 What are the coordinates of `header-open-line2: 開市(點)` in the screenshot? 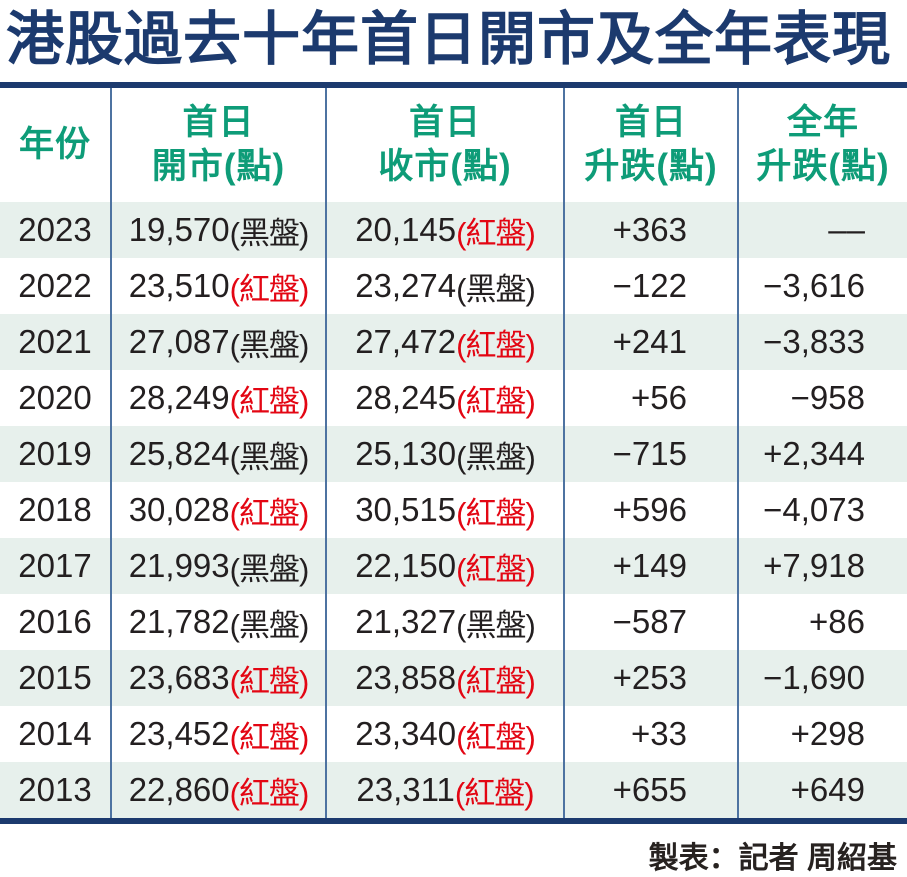 It's located at (218, 166).